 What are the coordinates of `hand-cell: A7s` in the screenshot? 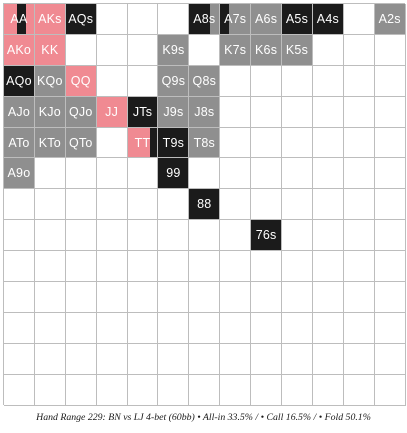 It's located at (236, 19).